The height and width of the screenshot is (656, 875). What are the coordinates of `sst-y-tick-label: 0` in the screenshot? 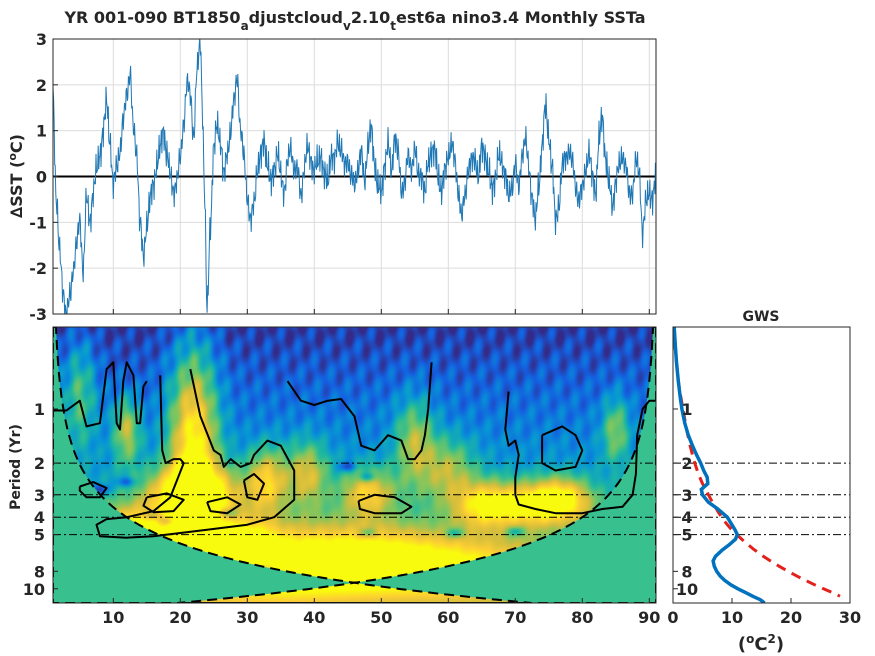 It's located at (41, 177).